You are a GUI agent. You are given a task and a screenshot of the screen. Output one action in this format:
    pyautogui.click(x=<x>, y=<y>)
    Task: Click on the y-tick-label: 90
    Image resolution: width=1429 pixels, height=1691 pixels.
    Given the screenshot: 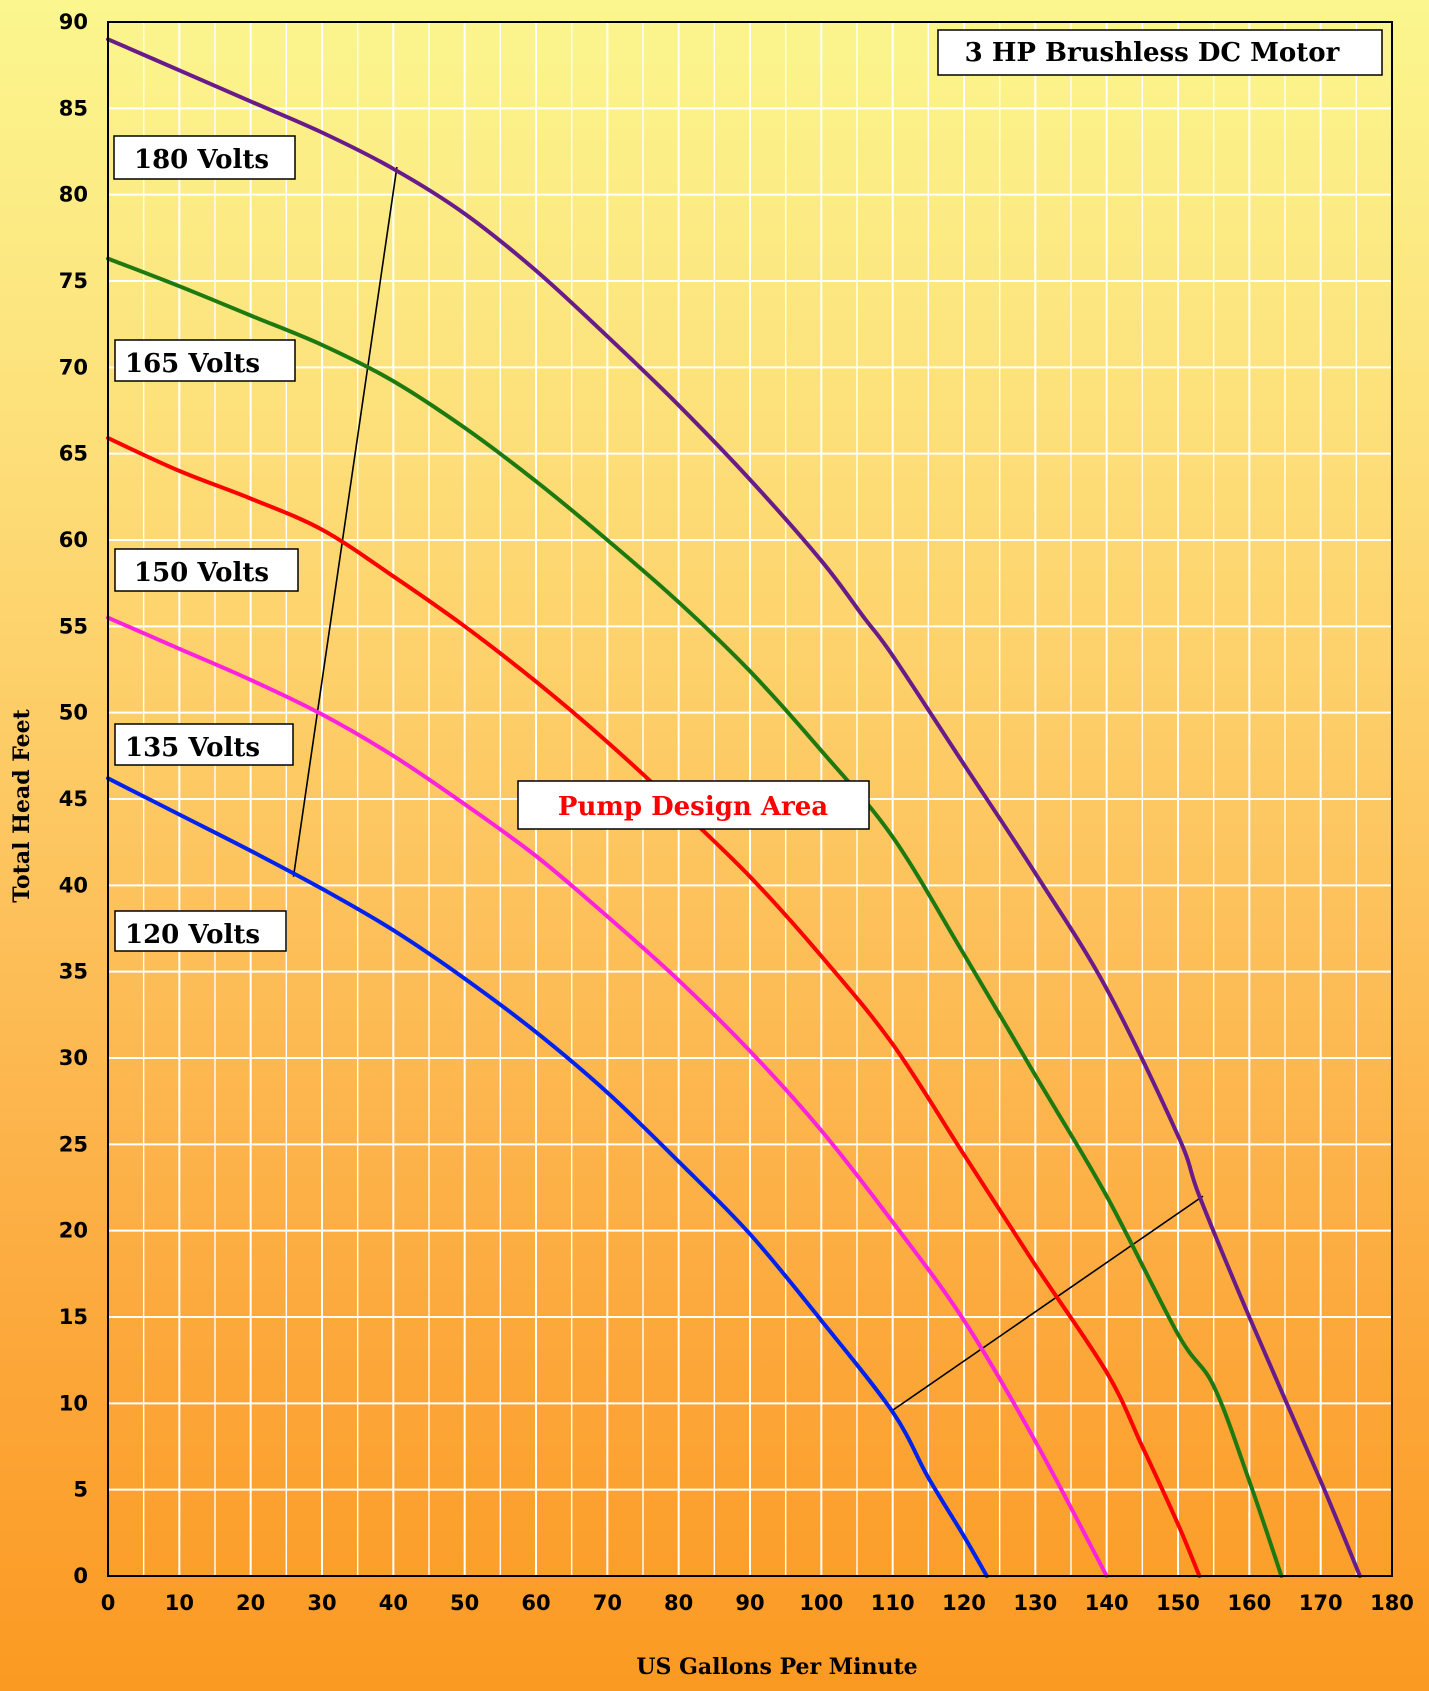 What is the action you would take?
    pyautogui.click(x=73, y=22)
    